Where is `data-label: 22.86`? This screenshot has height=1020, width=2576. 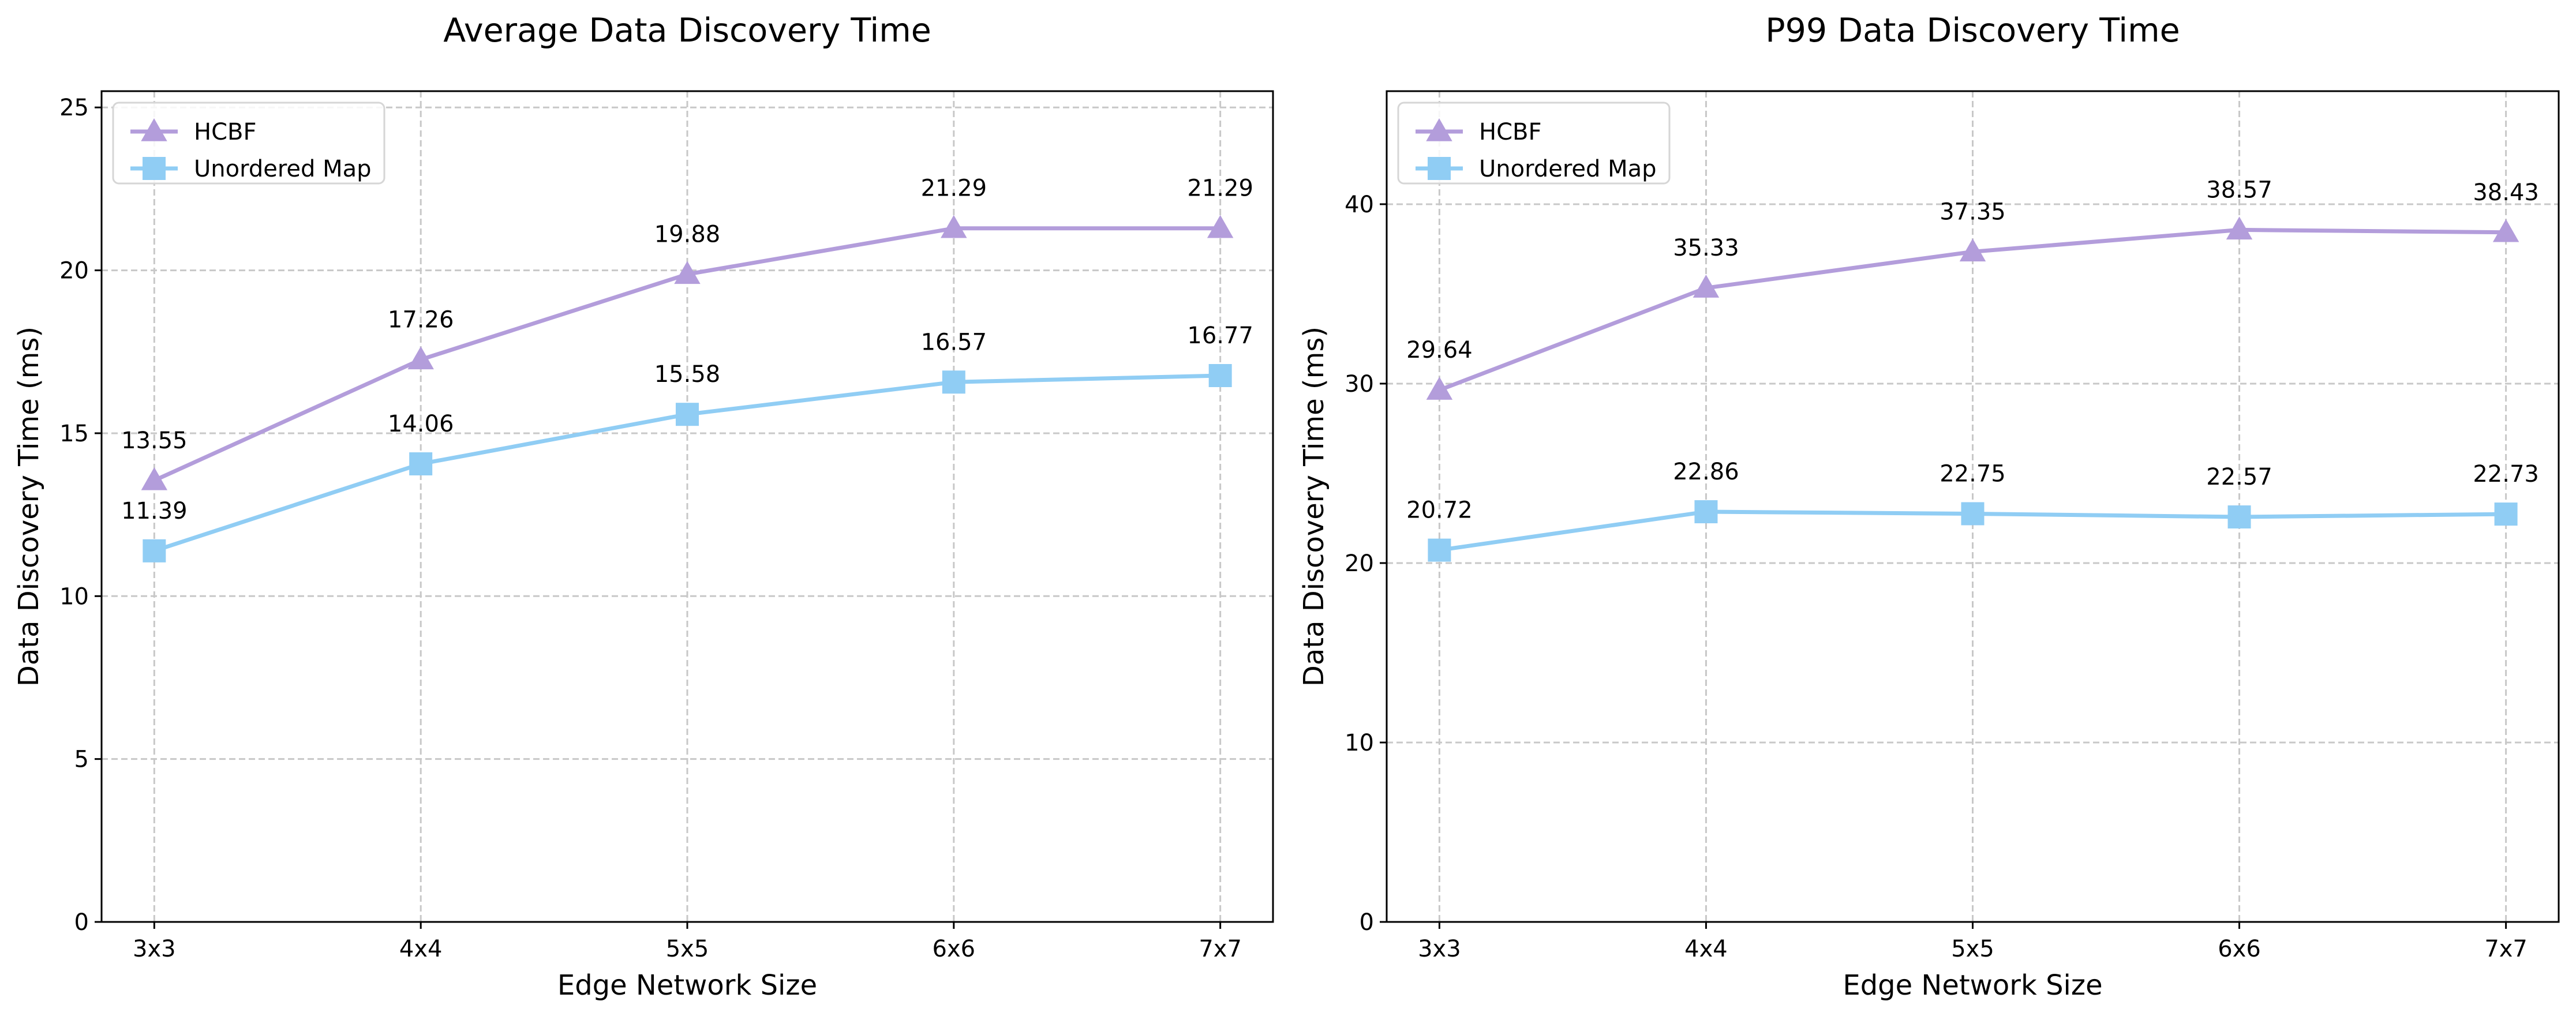 data-label: 22.86 is located at coordinates (1706, 472).